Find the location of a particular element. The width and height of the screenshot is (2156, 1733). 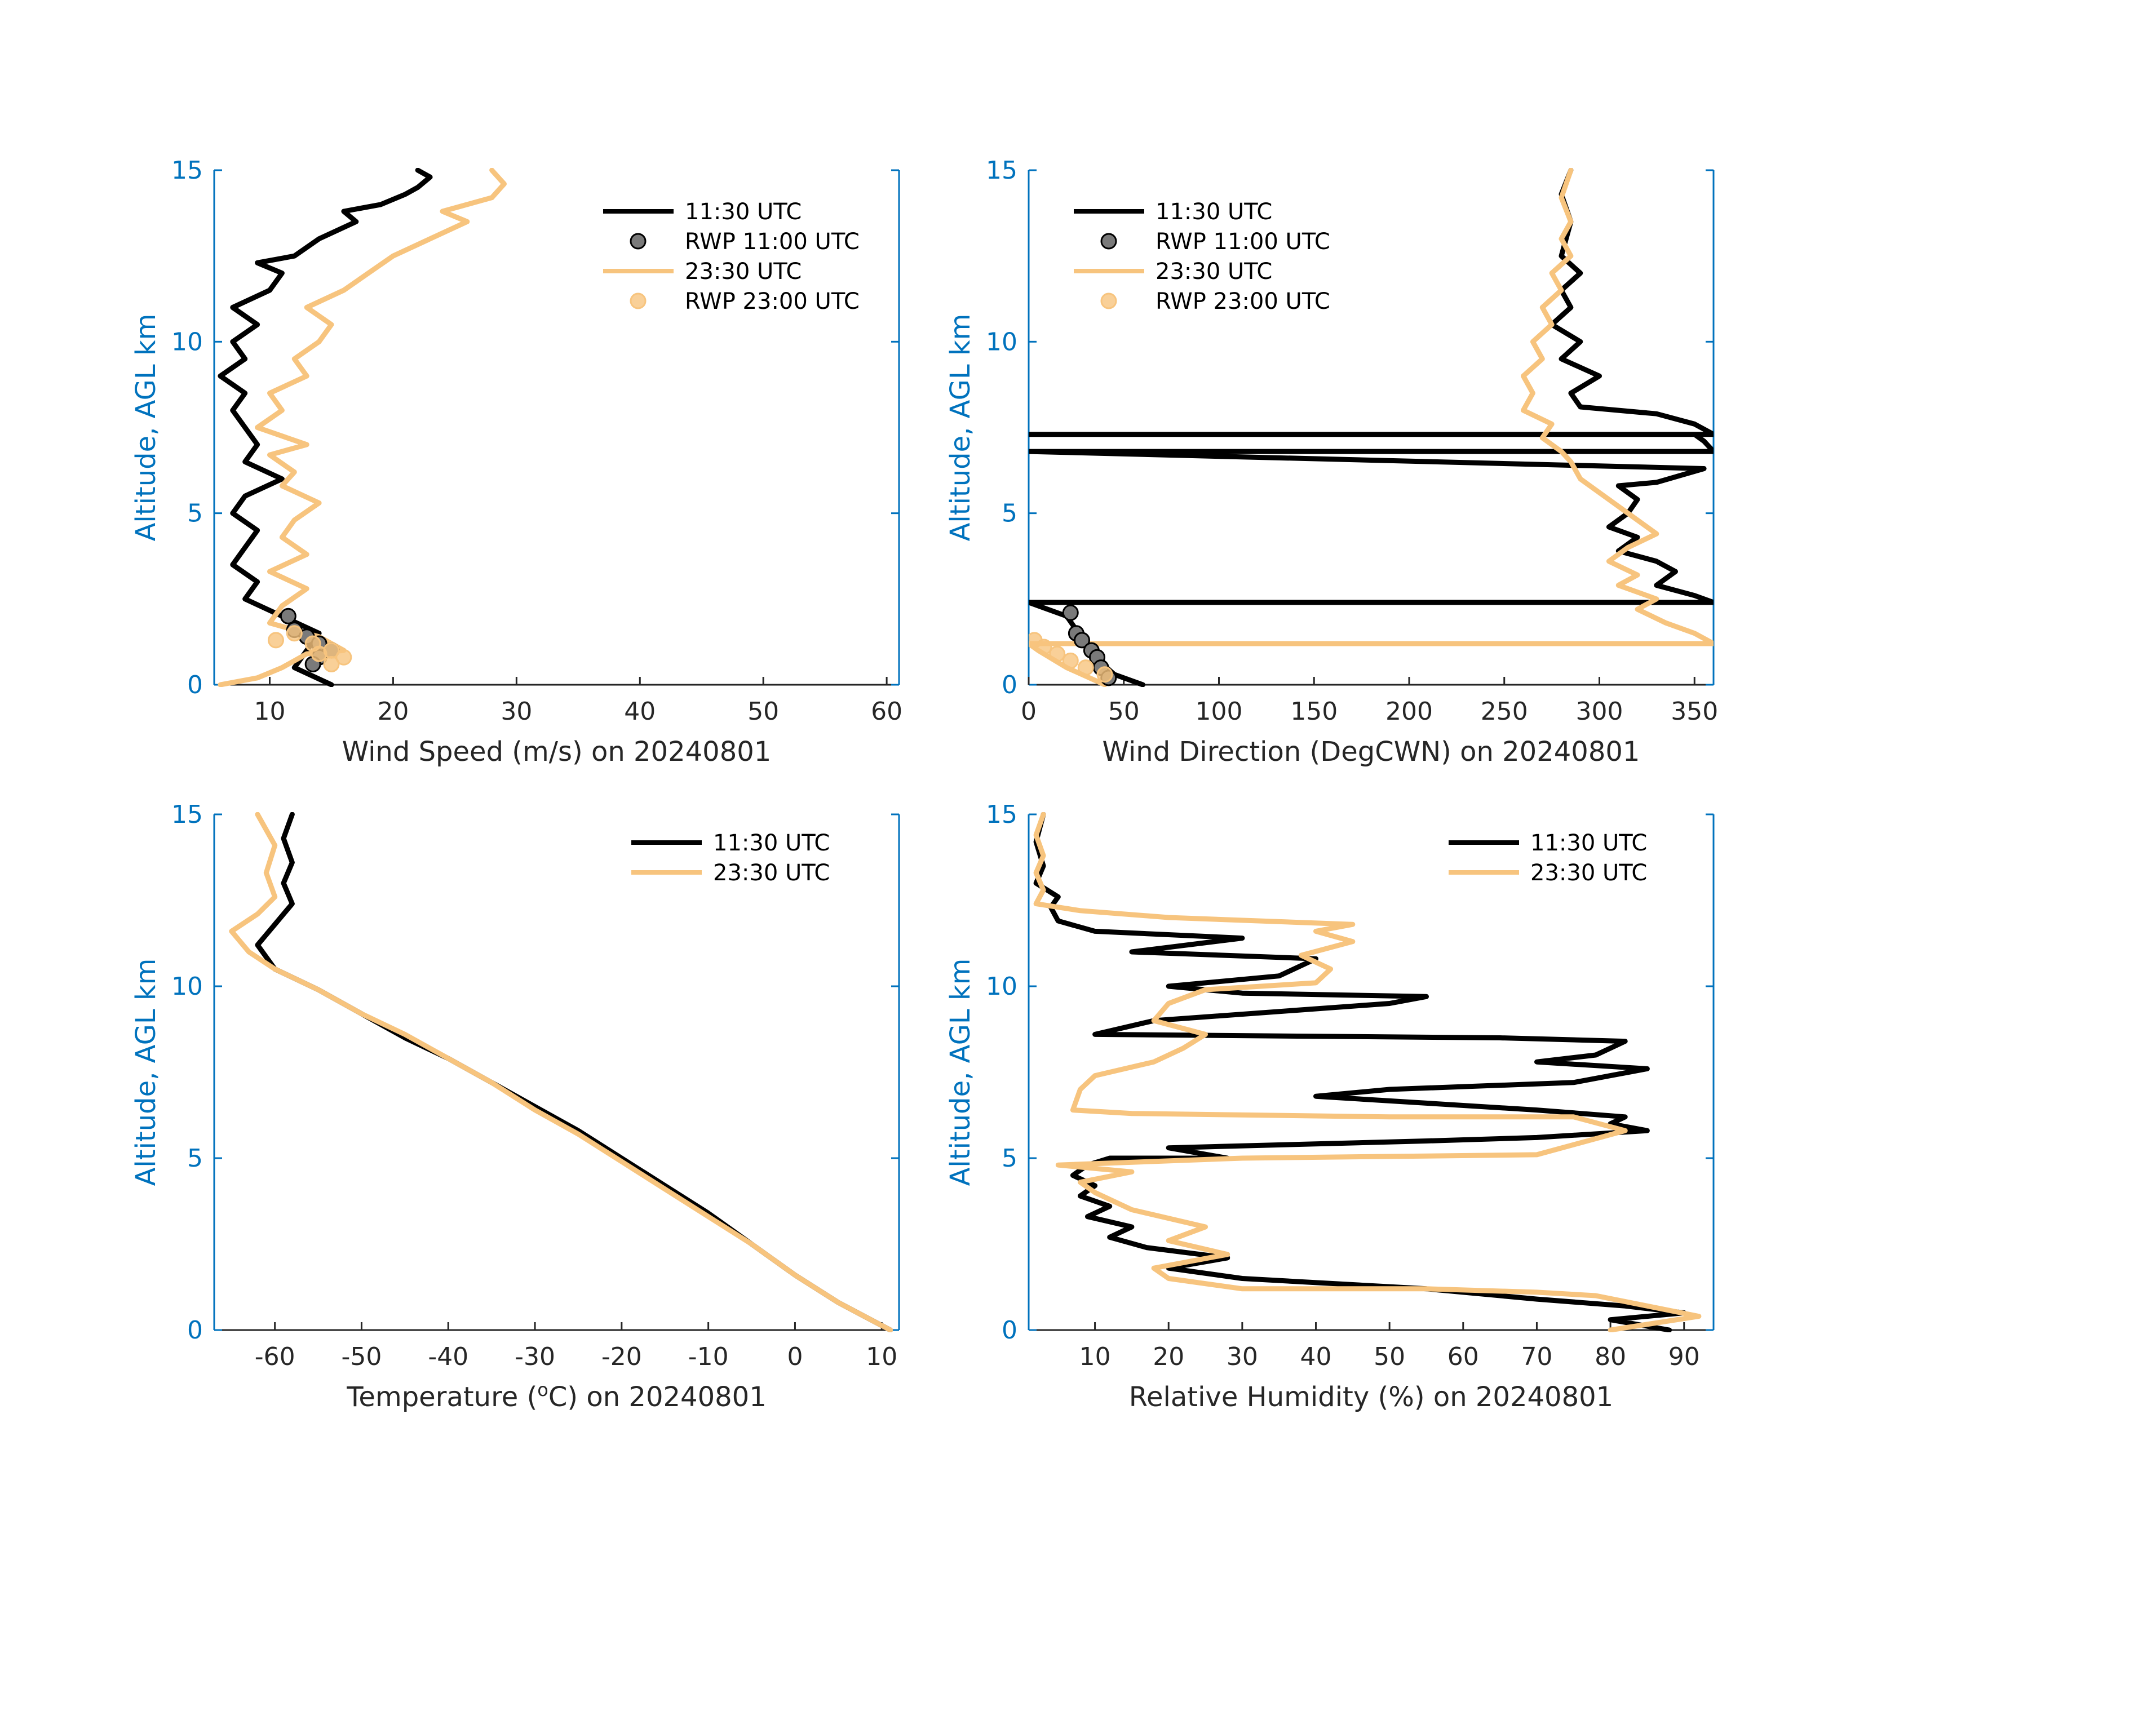

x-tick-label: 250 is located at coordinates (1504, 711).